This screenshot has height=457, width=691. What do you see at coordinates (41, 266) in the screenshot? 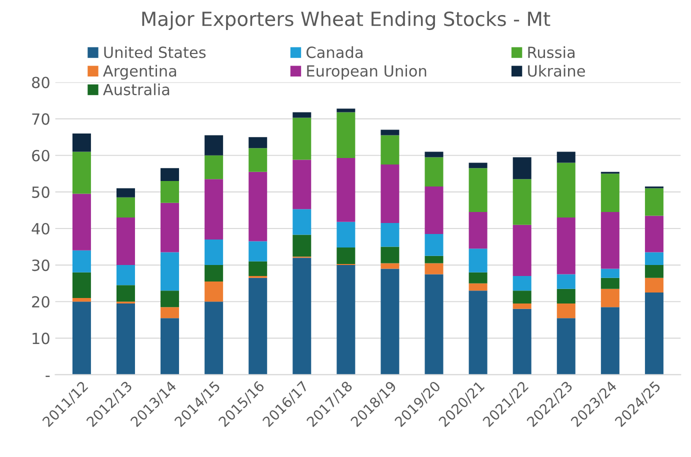
I see `y-tick-label: 30` at bounding box center [41, 266].